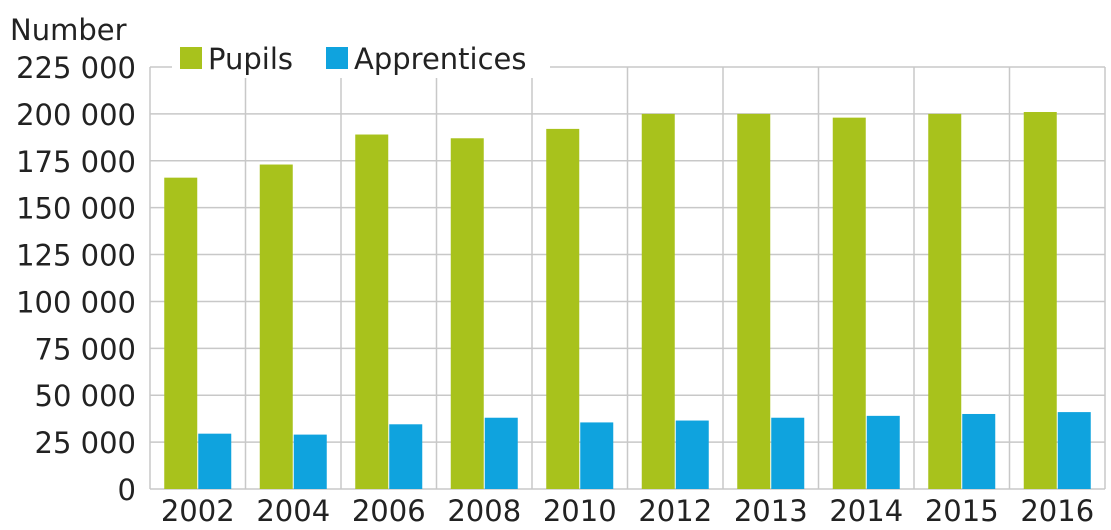 This screenshot has height=530, width=1111. I want to click on bar-pupils-2002, so click(181, 333).